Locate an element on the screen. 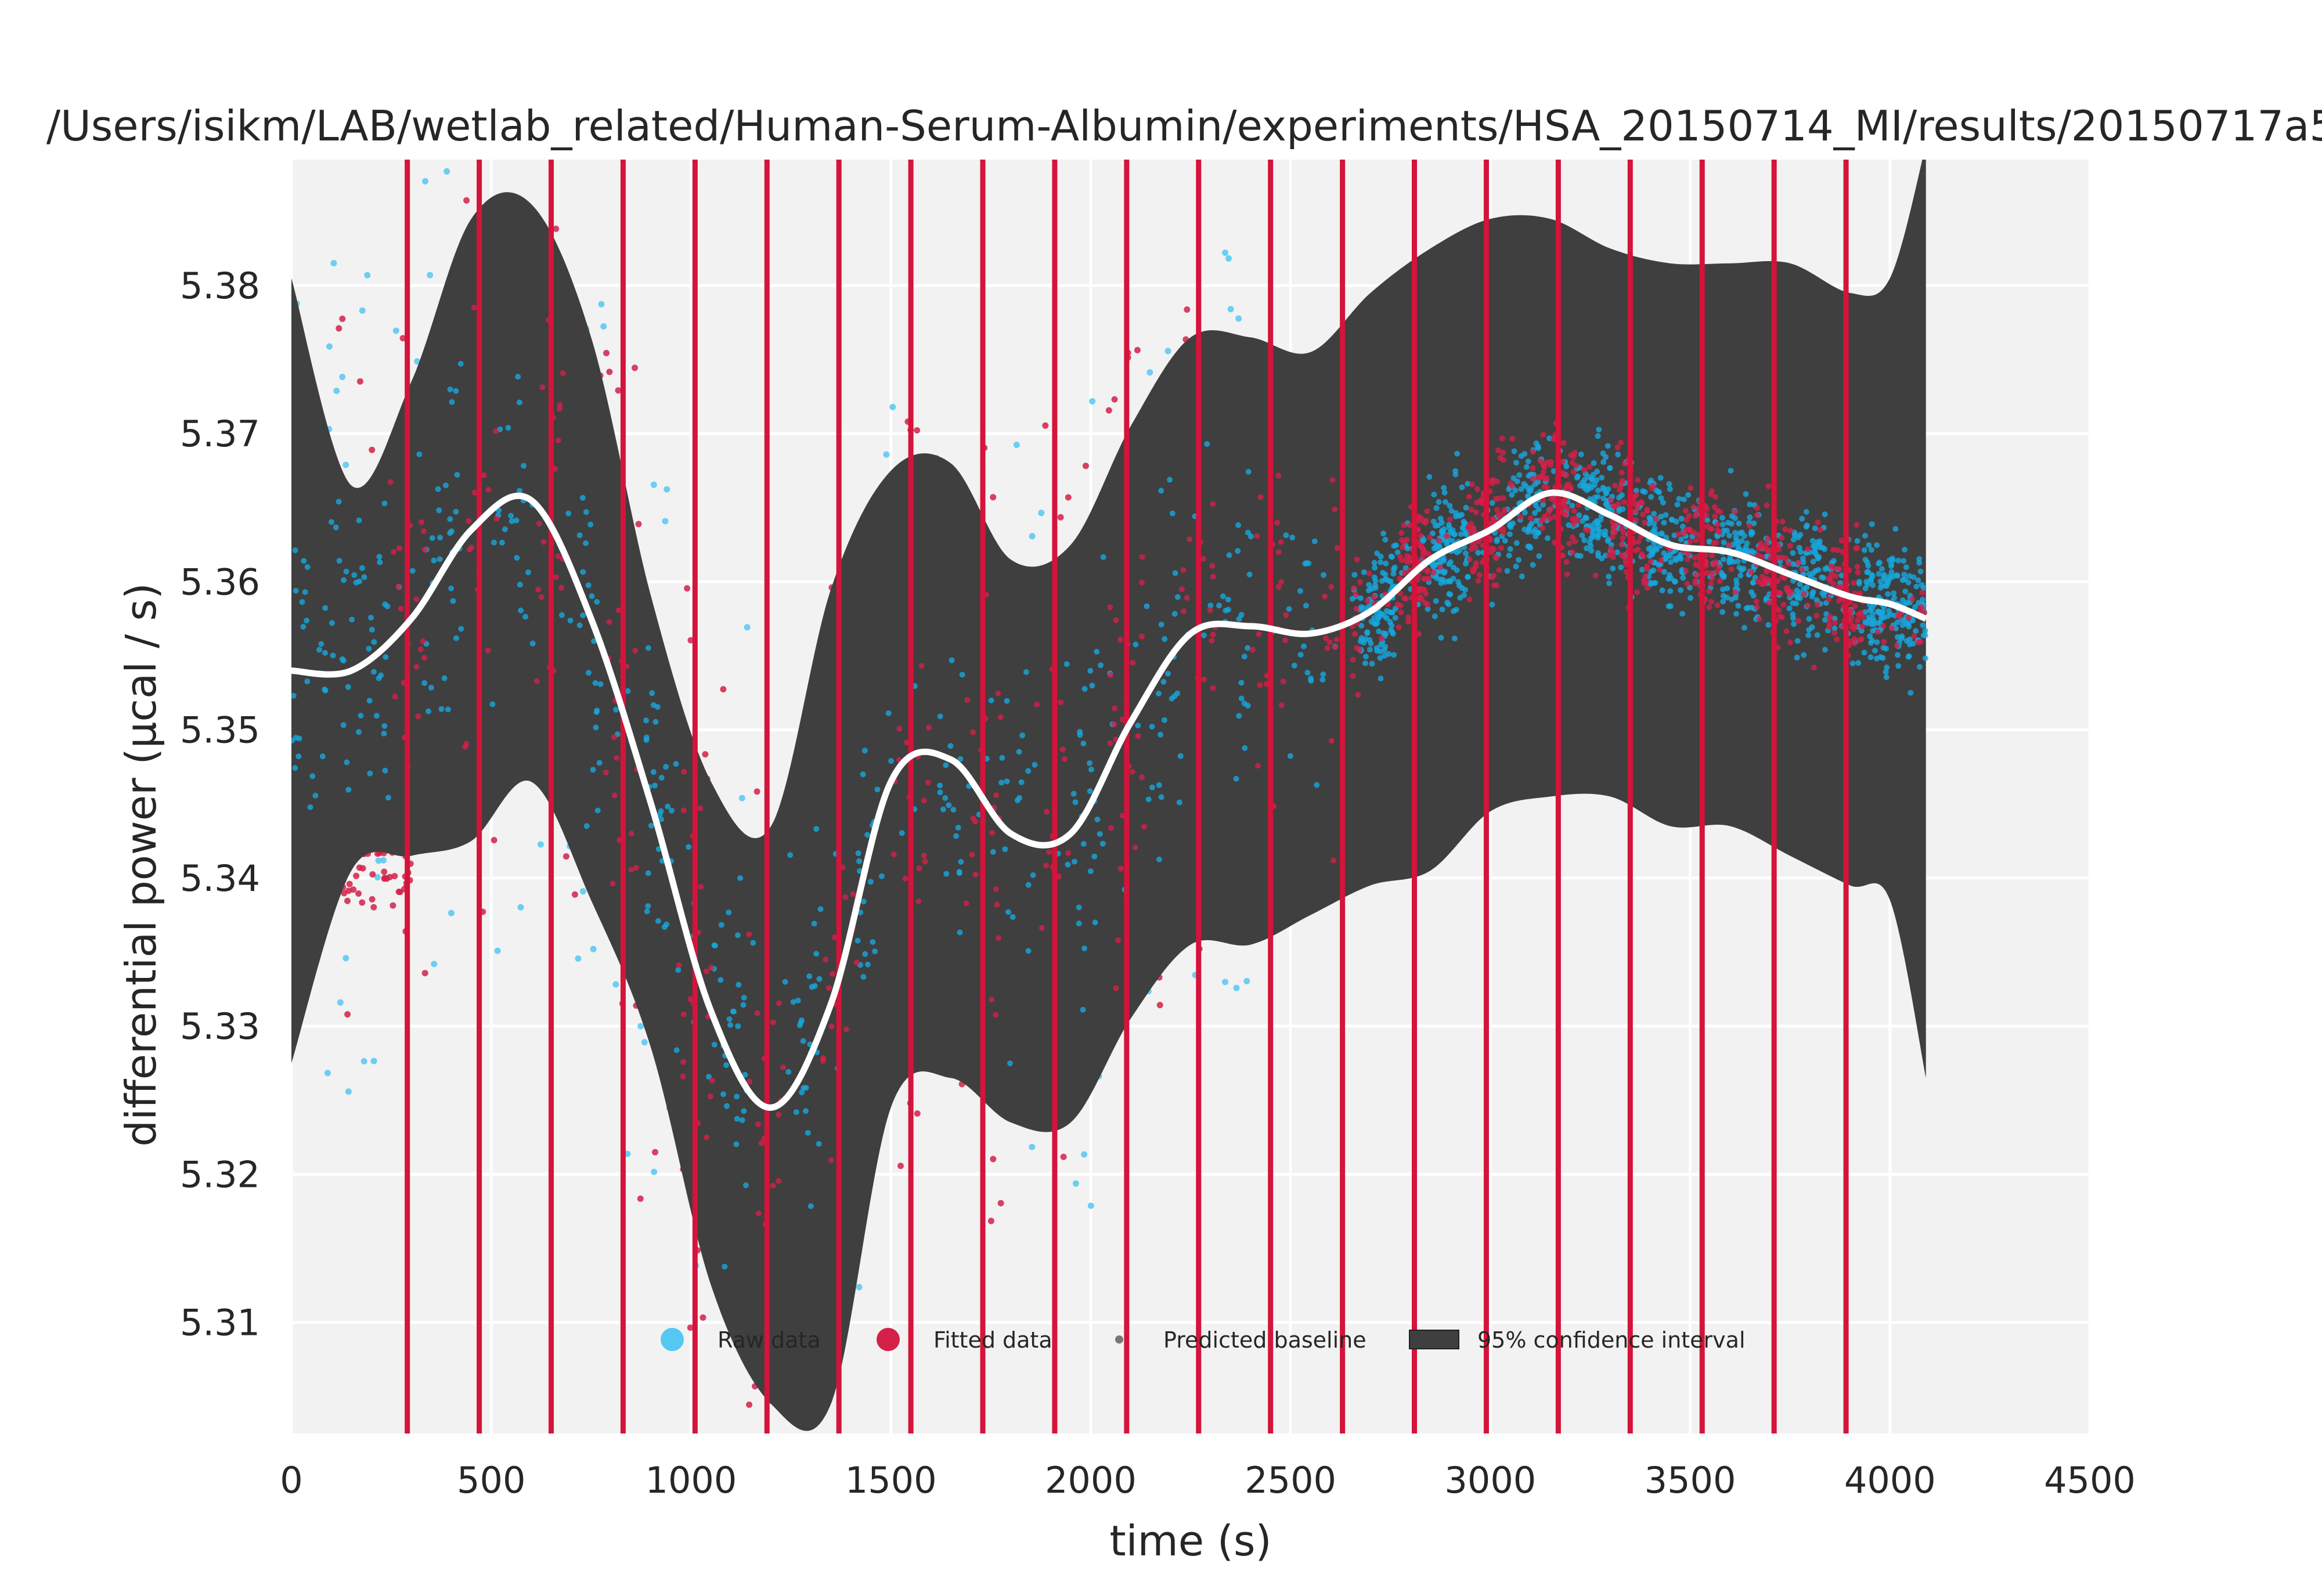 The height and width of the screenshot is (1596, 2322). x-axis-label: time (s) is located at coordinates (1190, 1541).